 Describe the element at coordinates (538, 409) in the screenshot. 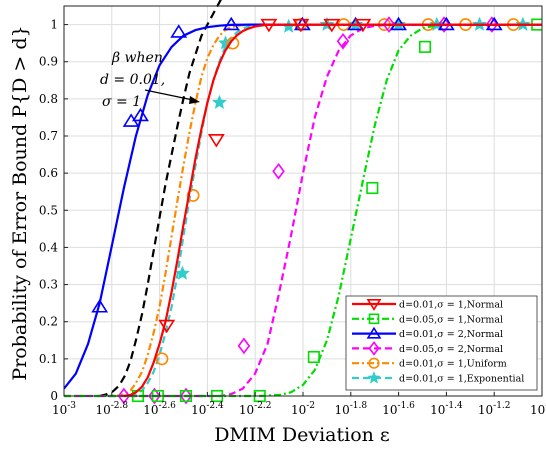

I see `x-tick-label: 10-1` at that location.